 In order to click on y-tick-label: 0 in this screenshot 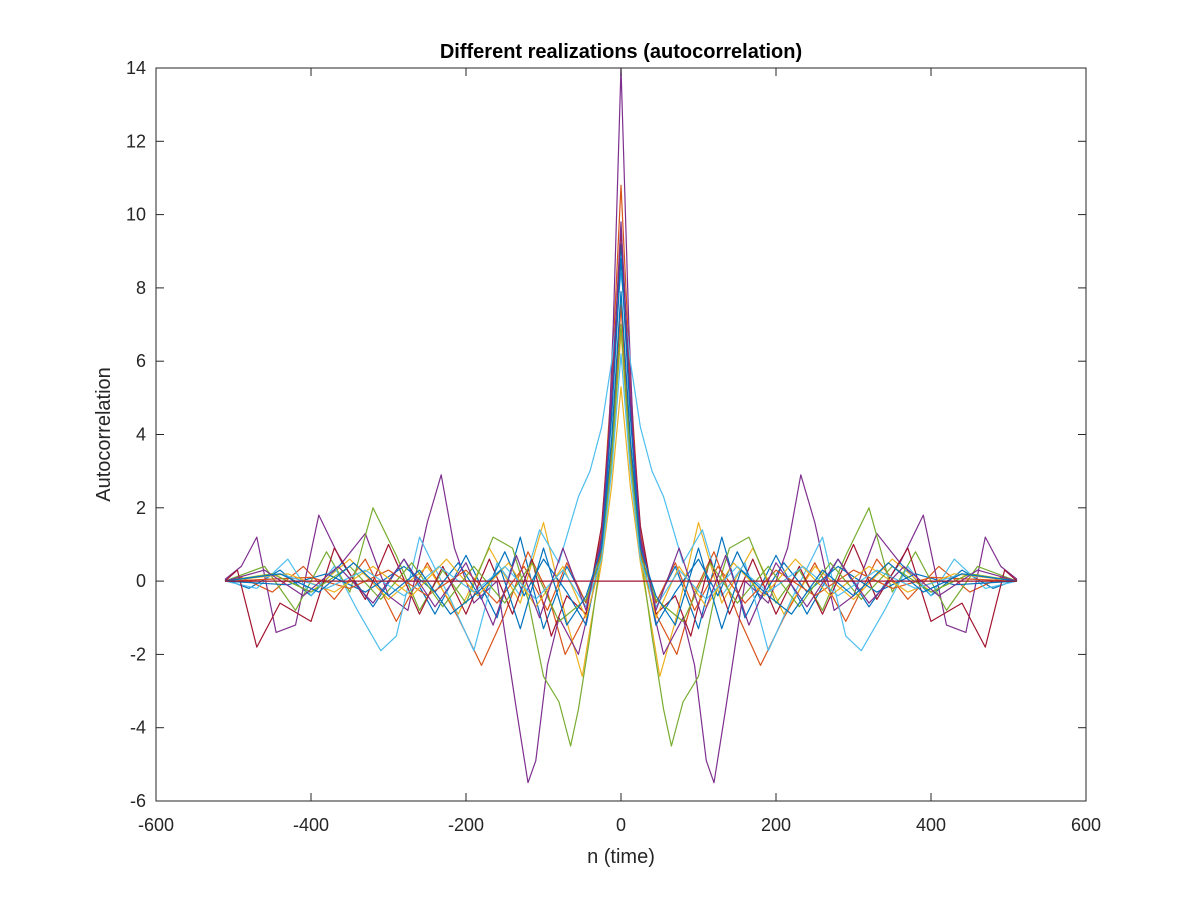, I will do `click(141, 581)`.